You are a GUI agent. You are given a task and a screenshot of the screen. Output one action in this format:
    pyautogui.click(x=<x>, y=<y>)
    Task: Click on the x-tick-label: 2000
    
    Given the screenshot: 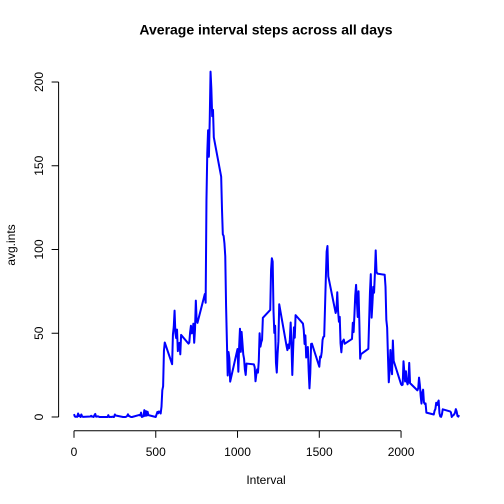 What is the action you would take?
    pyautogui.click(x=401, y=452)
    